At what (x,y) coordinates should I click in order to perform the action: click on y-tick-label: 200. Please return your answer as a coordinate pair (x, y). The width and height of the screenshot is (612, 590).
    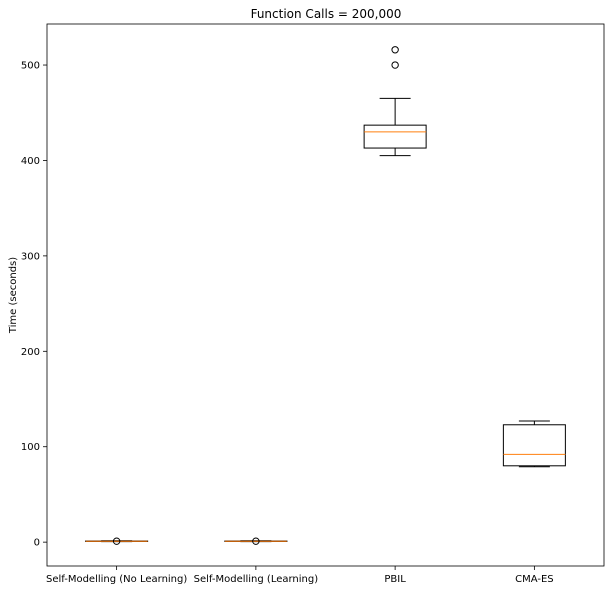
    Looking at the image, I should click on (30, 352).